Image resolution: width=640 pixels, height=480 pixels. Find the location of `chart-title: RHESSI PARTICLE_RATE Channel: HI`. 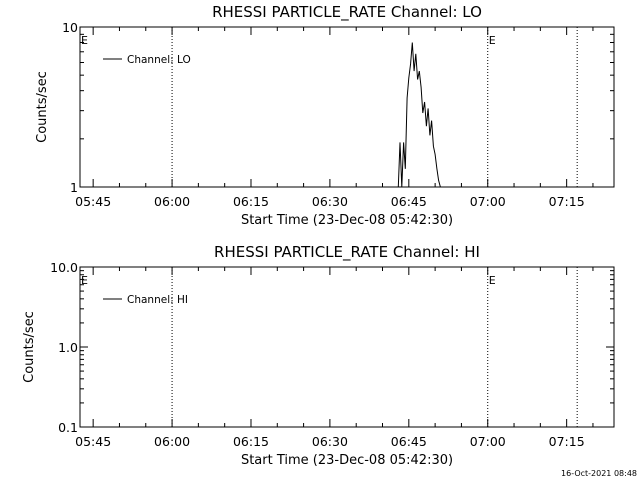

chart-title: RHESSI PARTICLE_RATE Channel: HI is located at coordinates (347, 252).